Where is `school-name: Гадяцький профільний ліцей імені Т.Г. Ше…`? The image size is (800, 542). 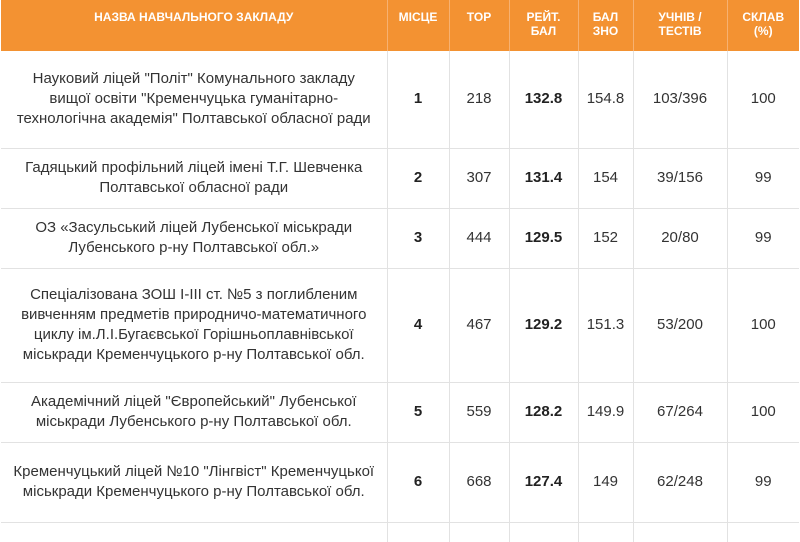 school-name: Гадяцький профільний ліцей імені Т.Г. Ше… is located at coordinates (194, 178).